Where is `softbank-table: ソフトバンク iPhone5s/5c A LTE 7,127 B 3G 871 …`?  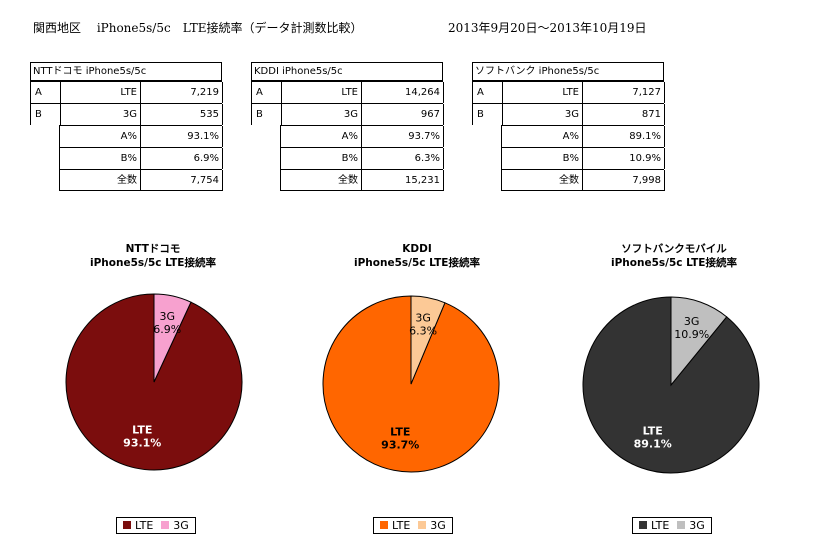
softbank-table: ソフトバンク iPhone5s/5c A LTE 7,127 B 3G 871 … is located at coordinates (568, 126).